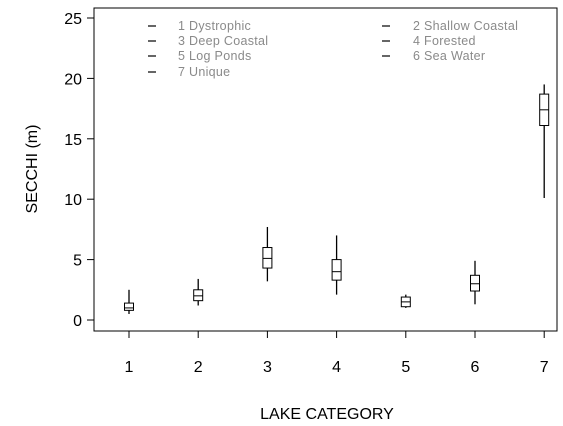 This screenshot has width=563, height=426. What do you see at coordinates (73, 19) in the screenshot?
I see `y-tick-label: 25` at bounding box center [73, 19].